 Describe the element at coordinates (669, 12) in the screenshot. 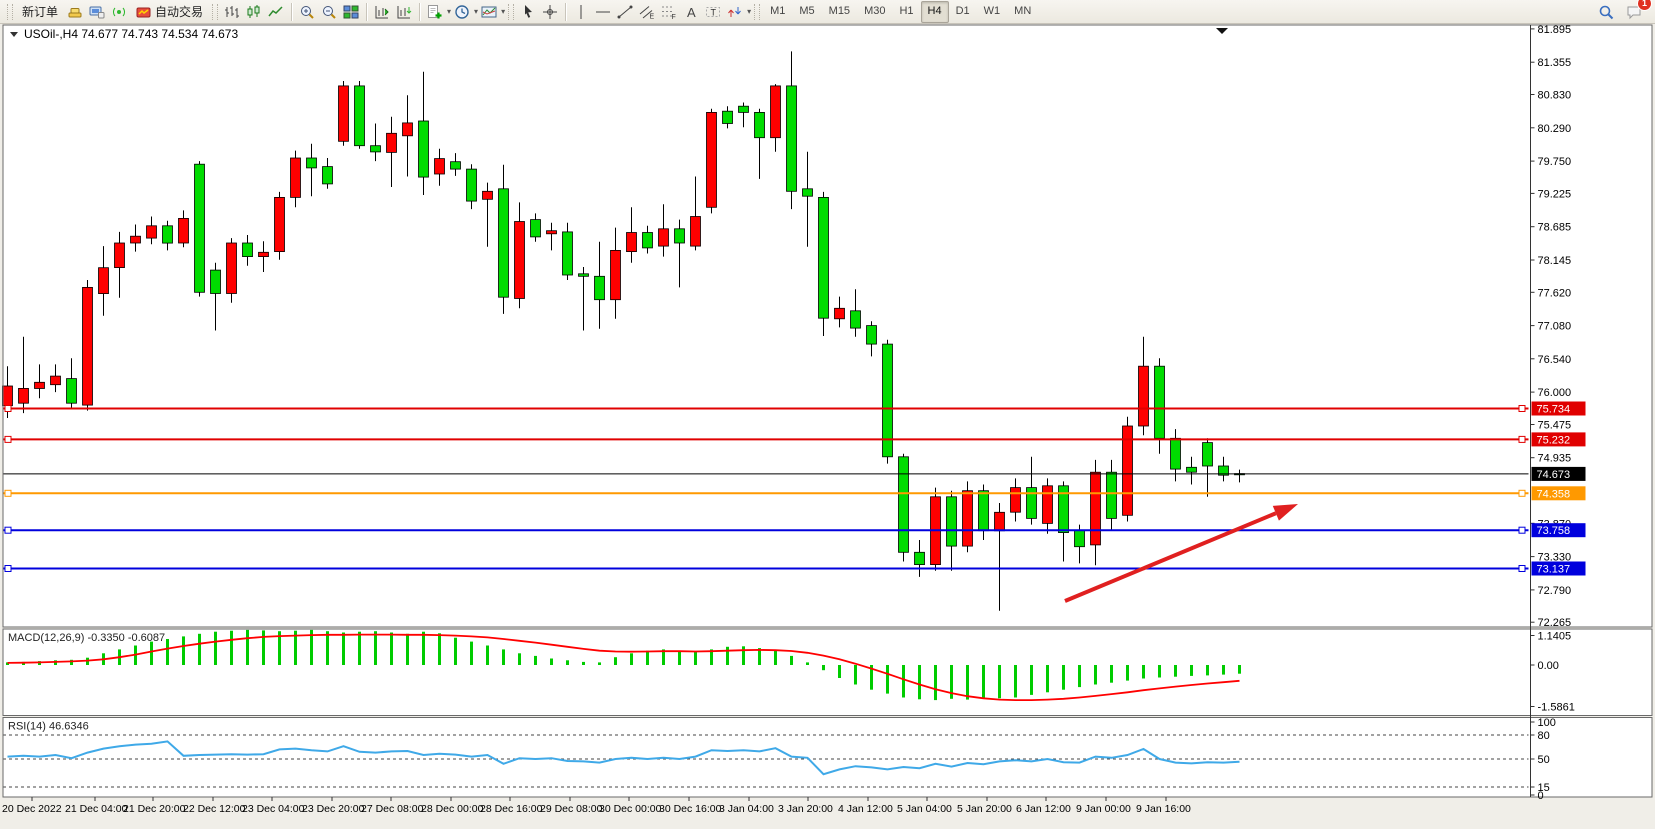

I see `fibo-icon: F` at that location.